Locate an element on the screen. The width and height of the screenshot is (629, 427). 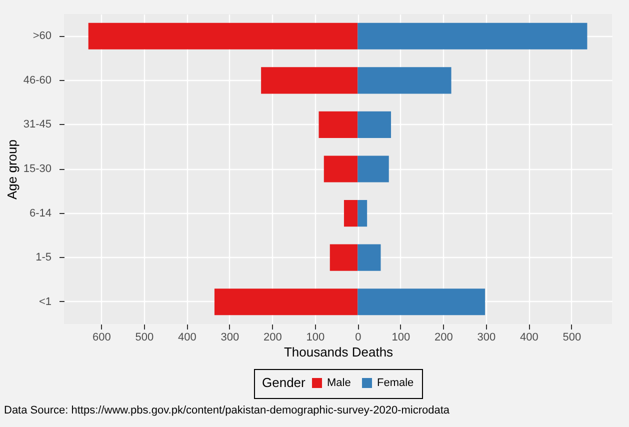
x-tick-label: 0 is located at coordinates (358, 338).